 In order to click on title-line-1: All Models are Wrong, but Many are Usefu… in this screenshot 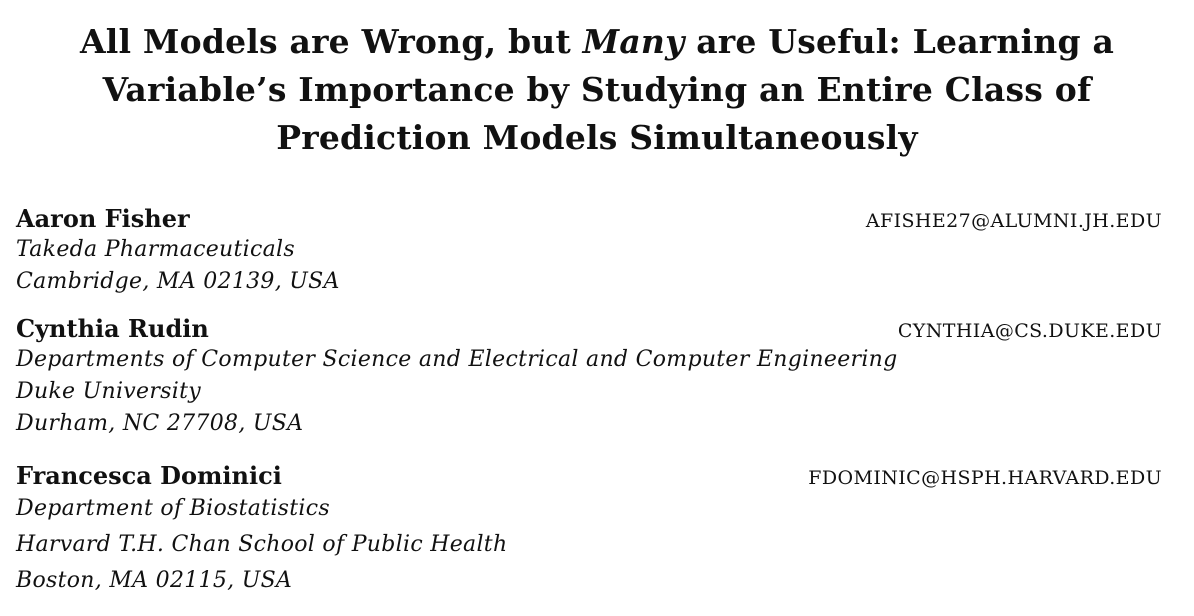, I will do `click(597, 42)`.